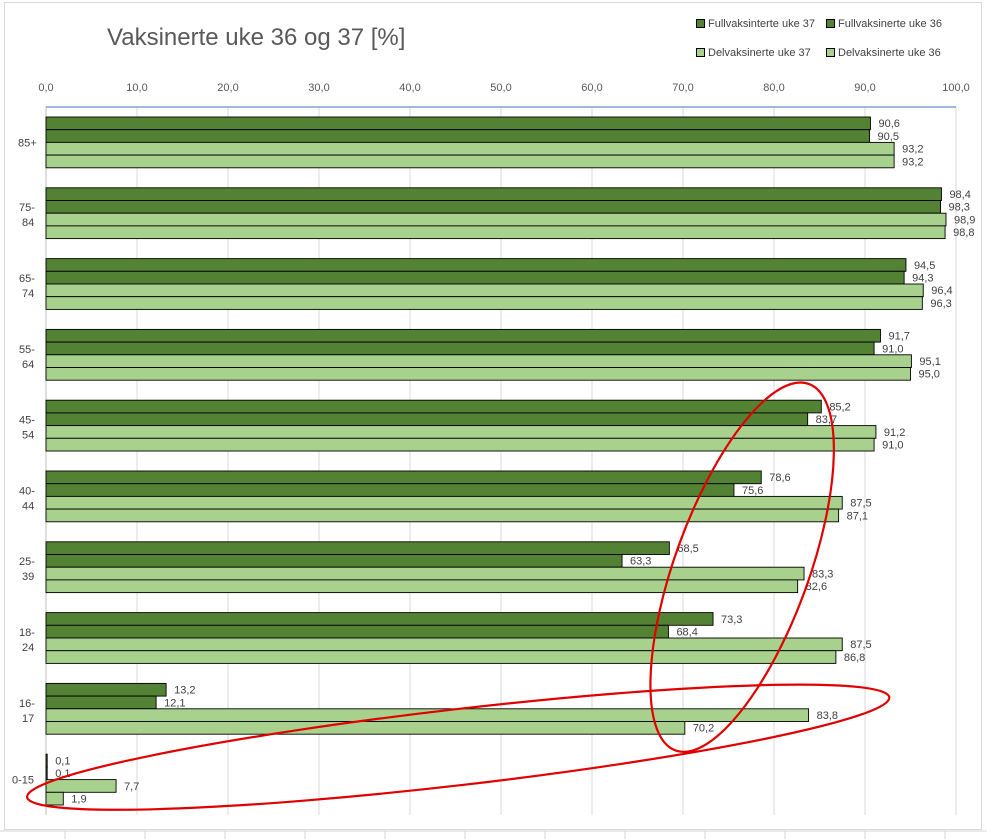 The width and height of the screenshot is (987, 839). What do you see at coordinates (779, 478) in the screenshot?
I see `data-label: 78,6` at bounding box center [779, 478].